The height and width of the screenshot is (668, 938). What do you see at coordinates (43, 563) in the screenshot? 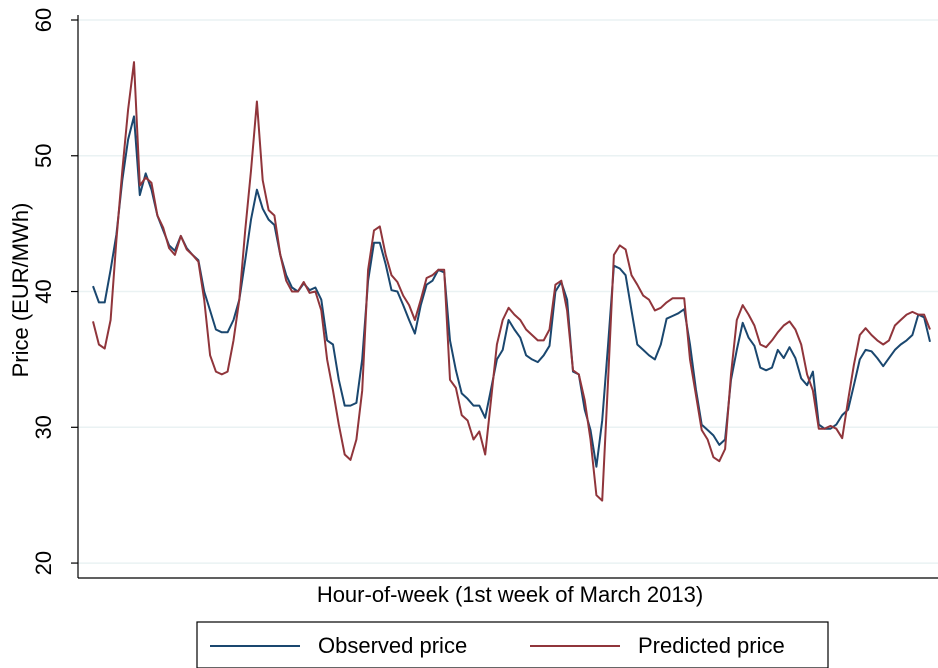
I see `y-tick-label: 20` at bounding box center [43, 563].